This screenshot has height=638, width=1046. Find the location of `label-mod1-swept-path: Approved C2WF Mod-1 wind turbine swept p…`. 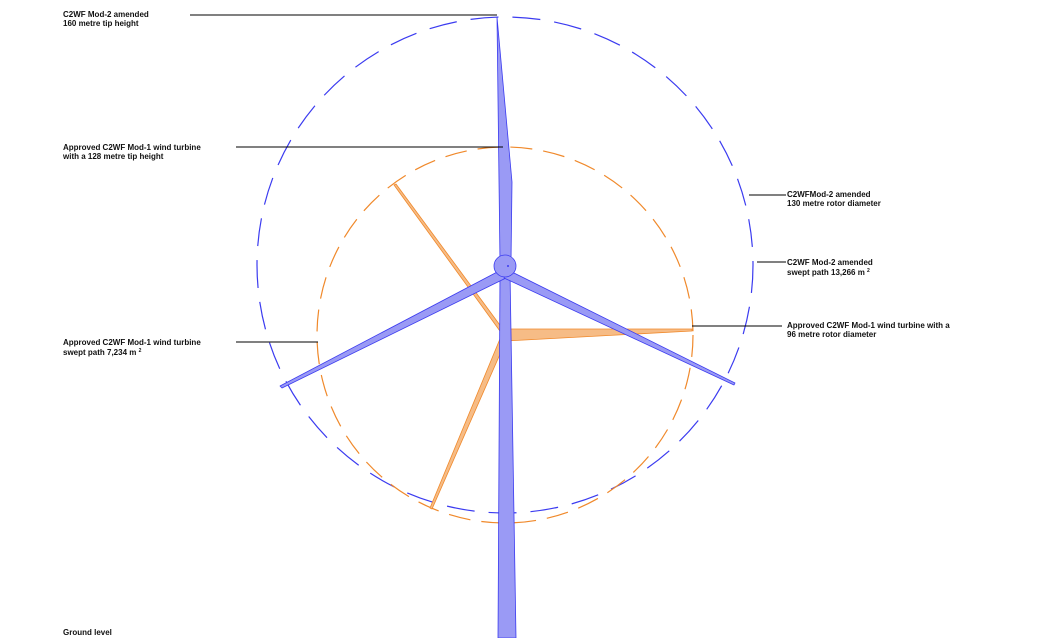

label-mod1-swept-path: Approved C2WF Mod-1 wind turbine swept p… is located at coordinates (132, 347).